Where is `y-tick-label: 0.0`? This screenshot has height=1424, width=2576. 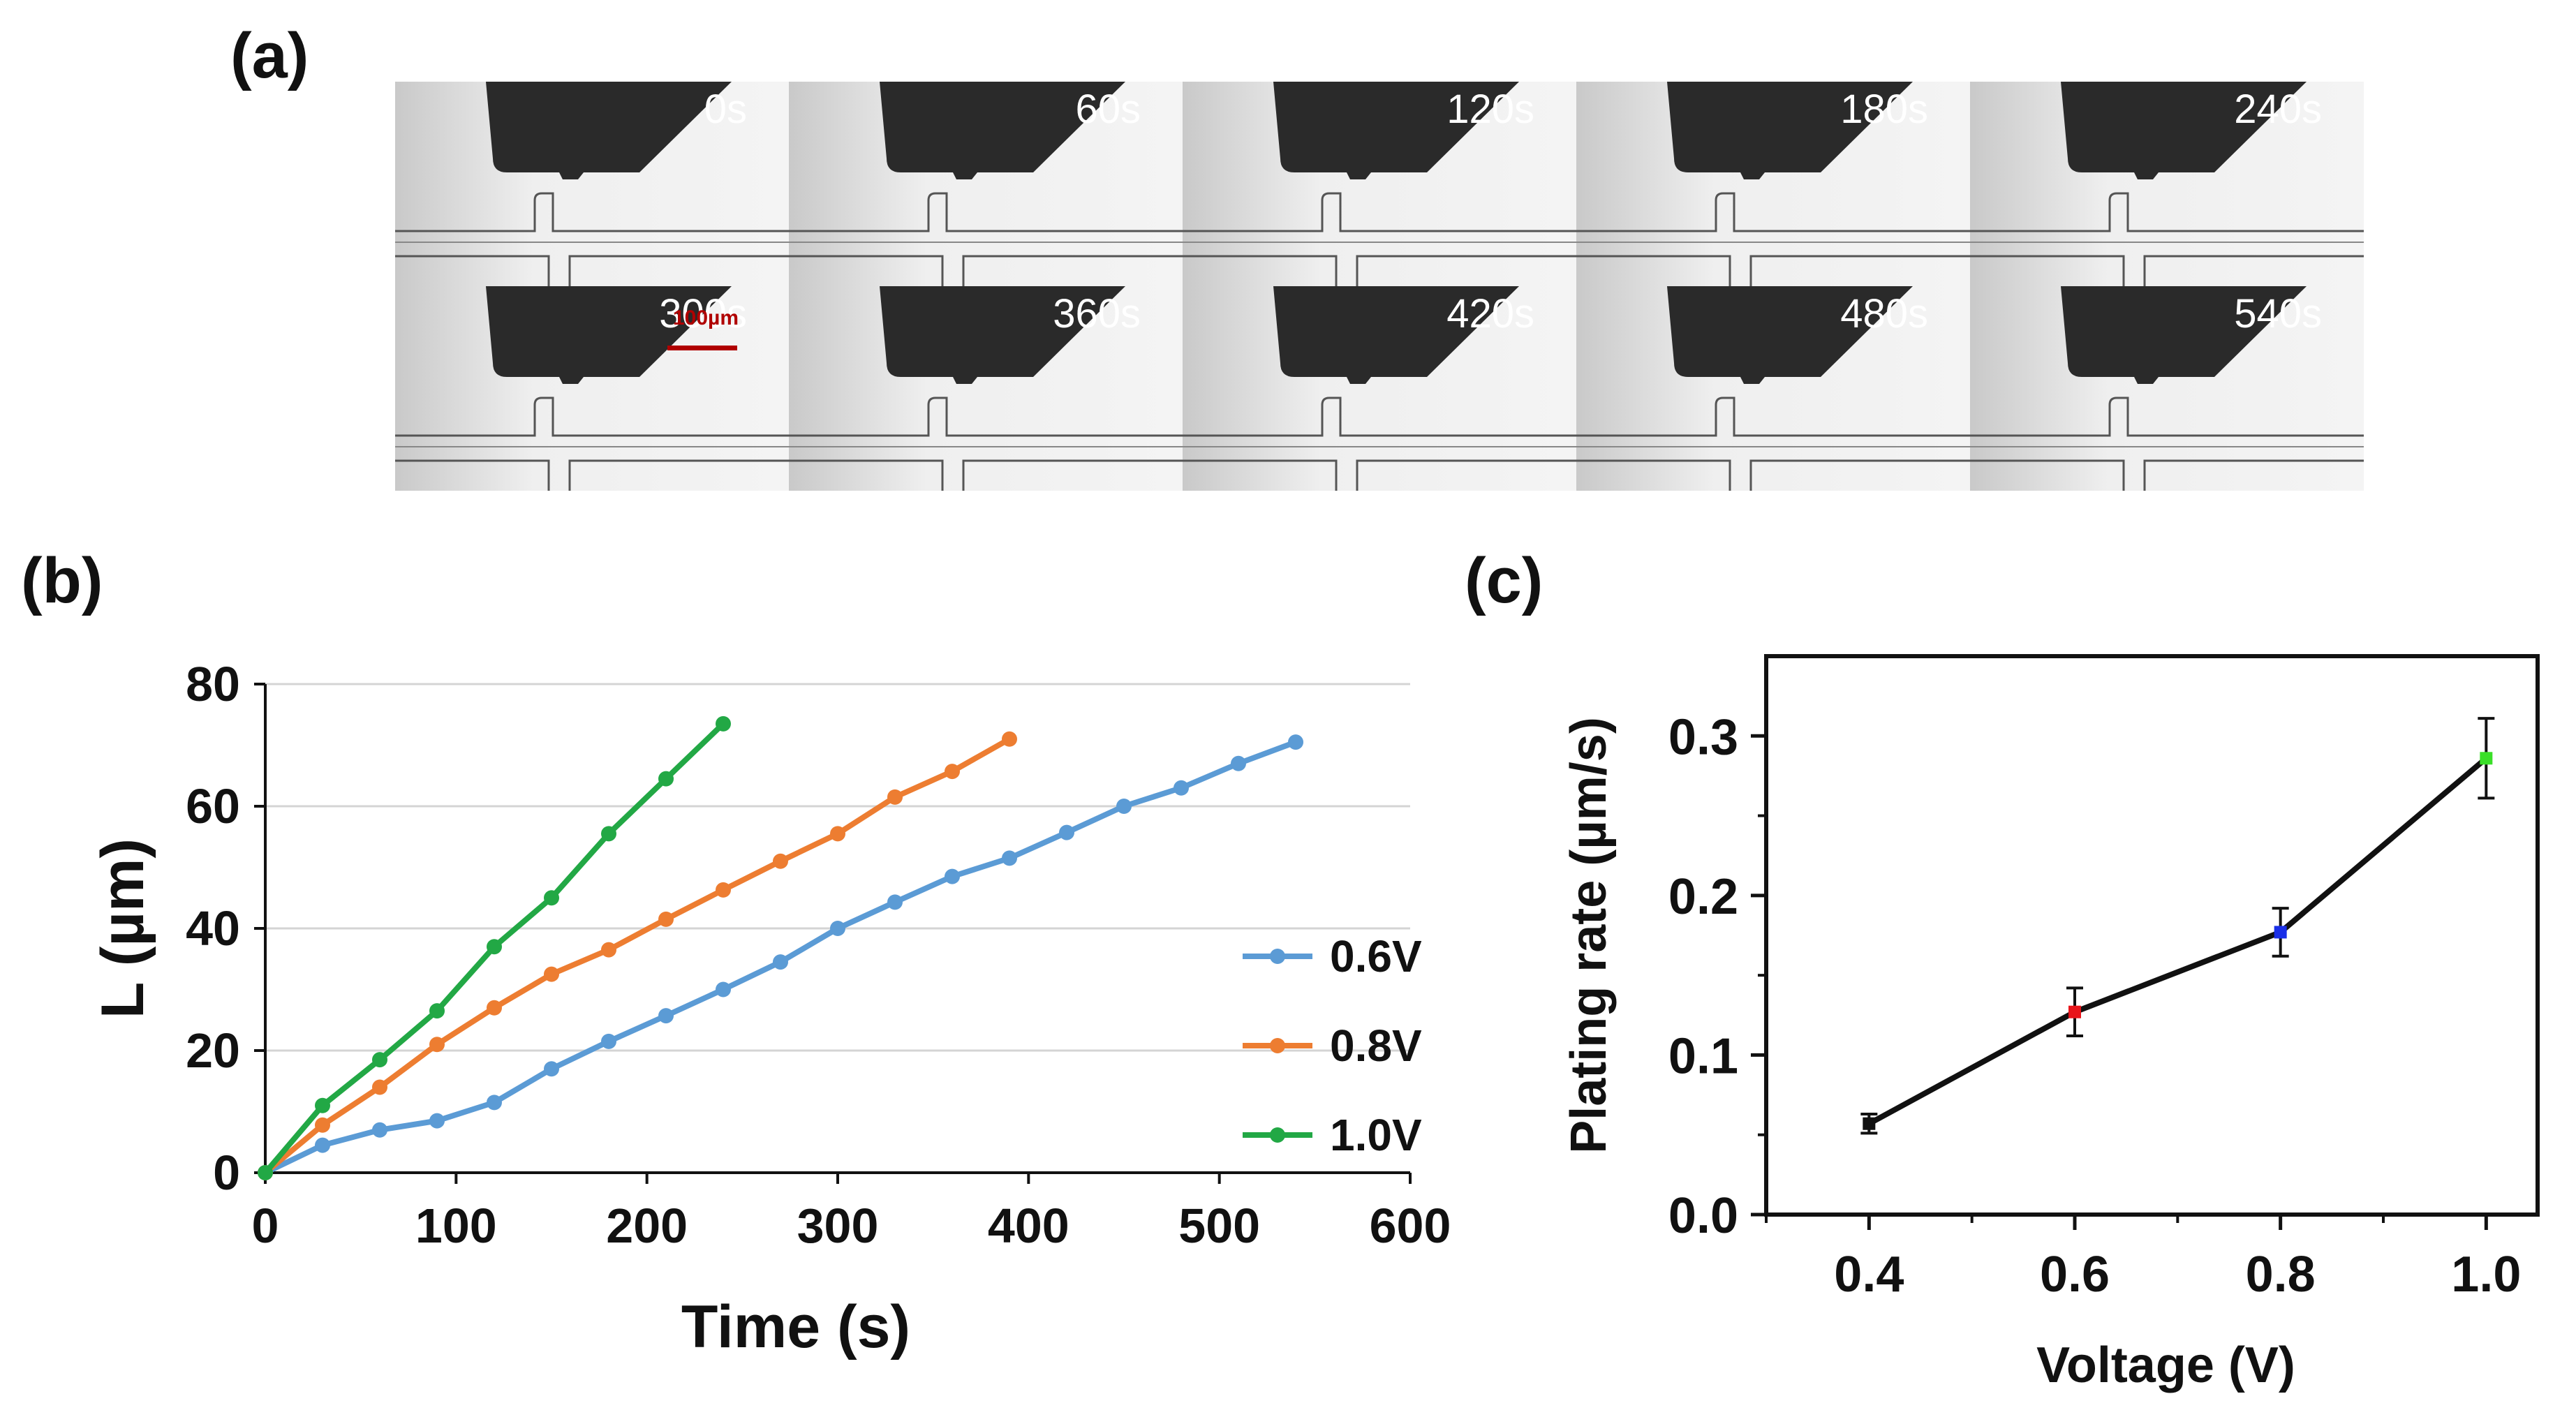
y-tick-label: 0.0 is located at coordinates (1703, 1216).